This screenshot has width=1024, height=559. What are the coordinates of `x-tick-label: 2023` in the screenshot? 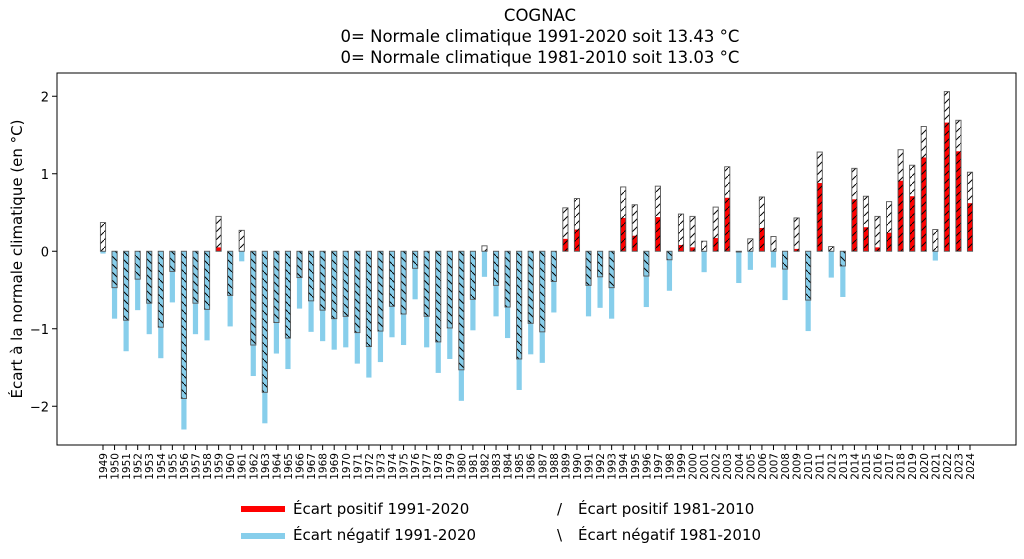 It's located at (959, 466).